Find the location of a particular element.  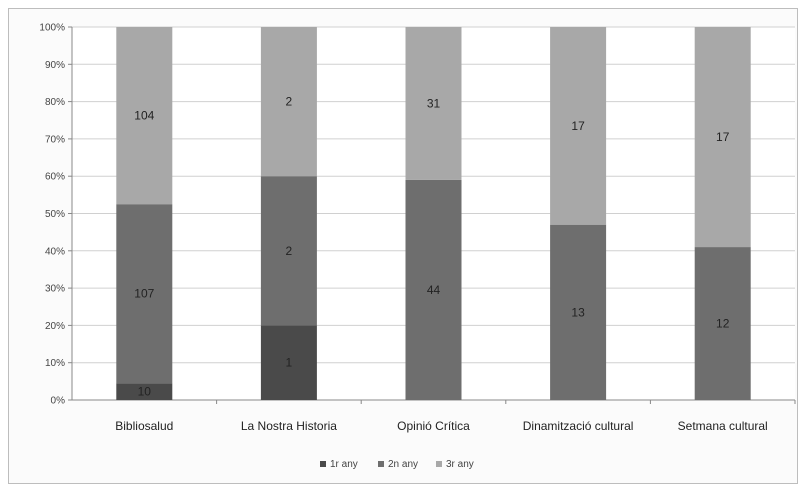

data-label: 44 is located at coordinates (434, 290).